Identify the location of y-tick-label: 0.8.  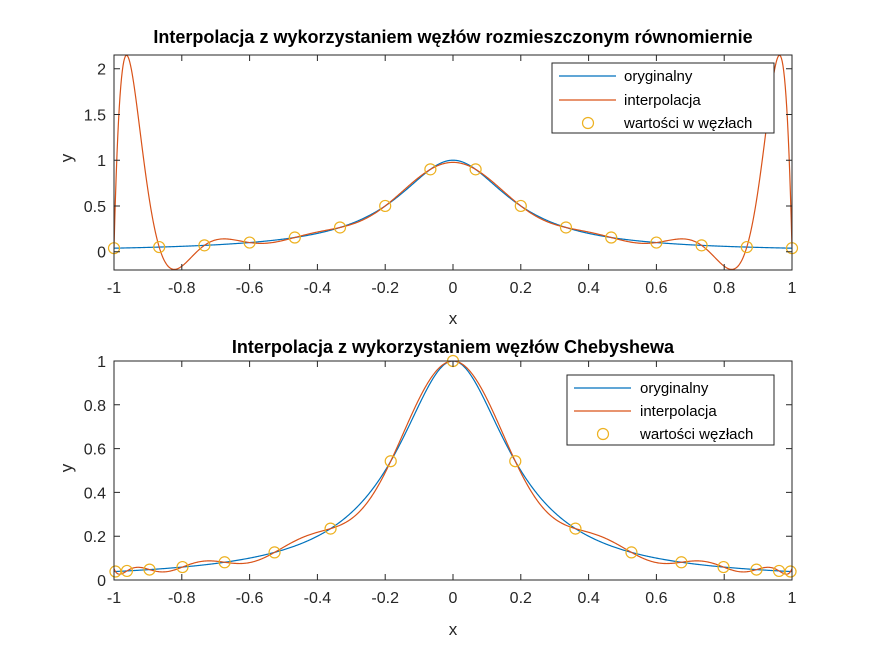
(95, 406).